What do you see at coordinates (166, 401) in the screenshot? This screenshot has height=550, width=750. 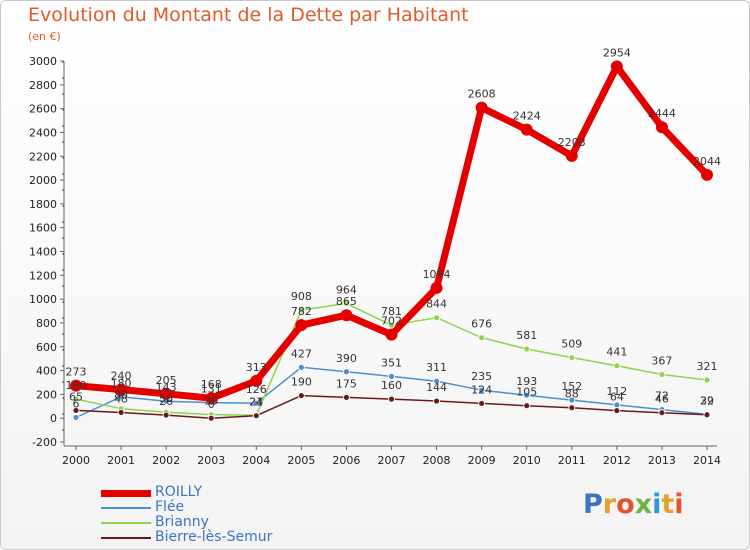 I see `data-label: 26` at bounding box center [166, 401].